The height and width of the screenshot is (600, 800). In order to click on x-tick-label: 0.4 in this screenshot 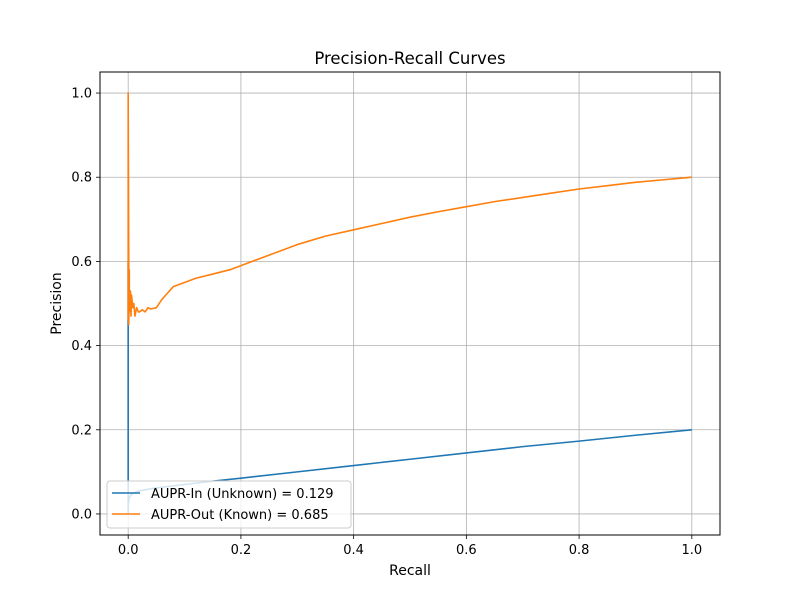, I will do `click(353, 550)`.